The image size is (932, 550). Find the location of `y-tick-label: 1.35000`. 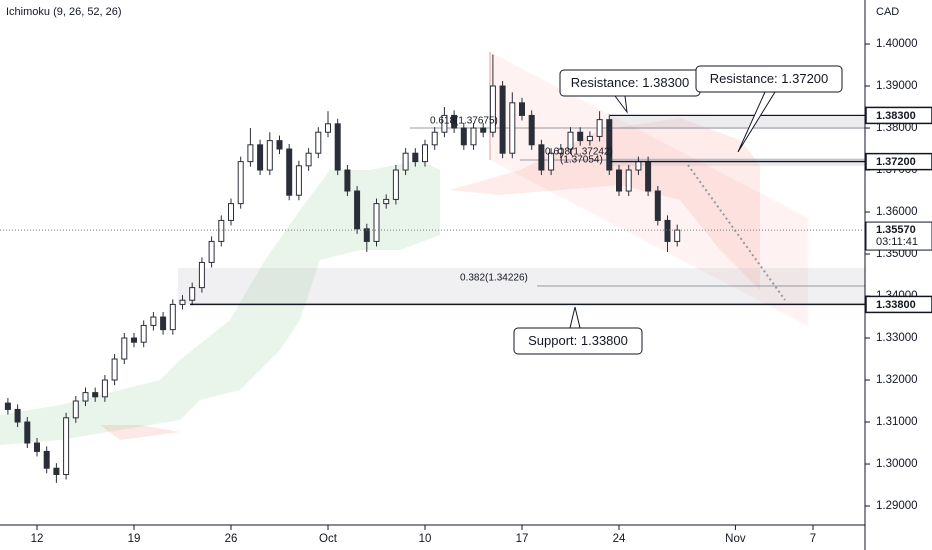

y-tick-label: 1.35000 is located at coordinates (897, 254).